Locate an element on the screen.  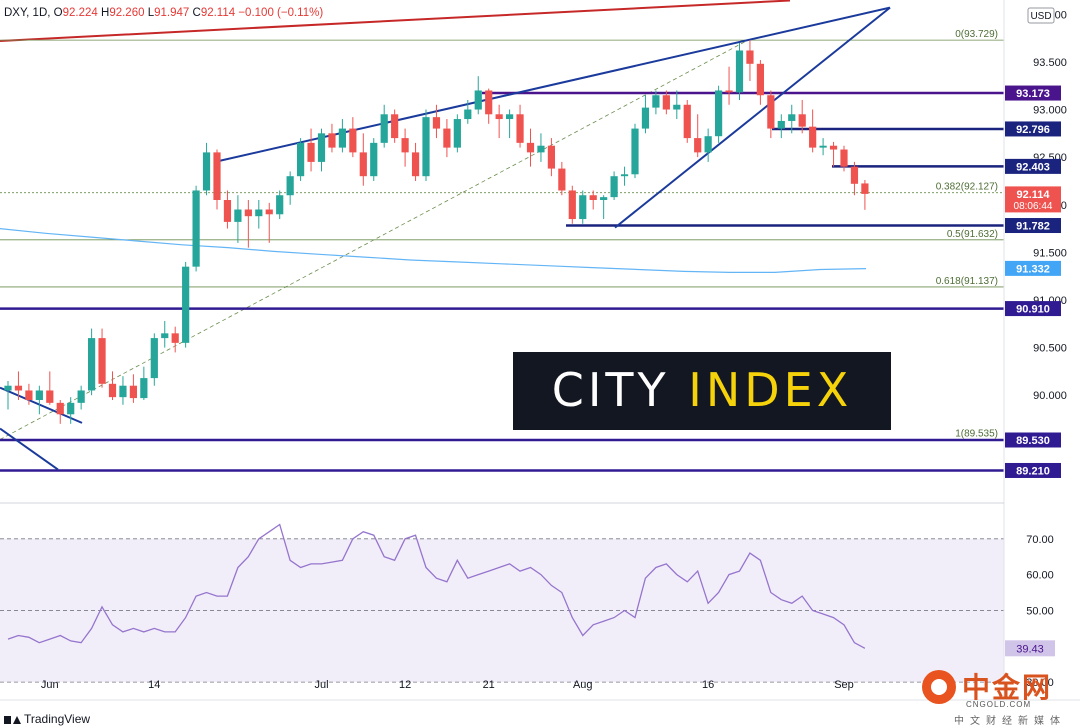
rsi-value-tag: 39.43 is located at coordinates (1030, 648).